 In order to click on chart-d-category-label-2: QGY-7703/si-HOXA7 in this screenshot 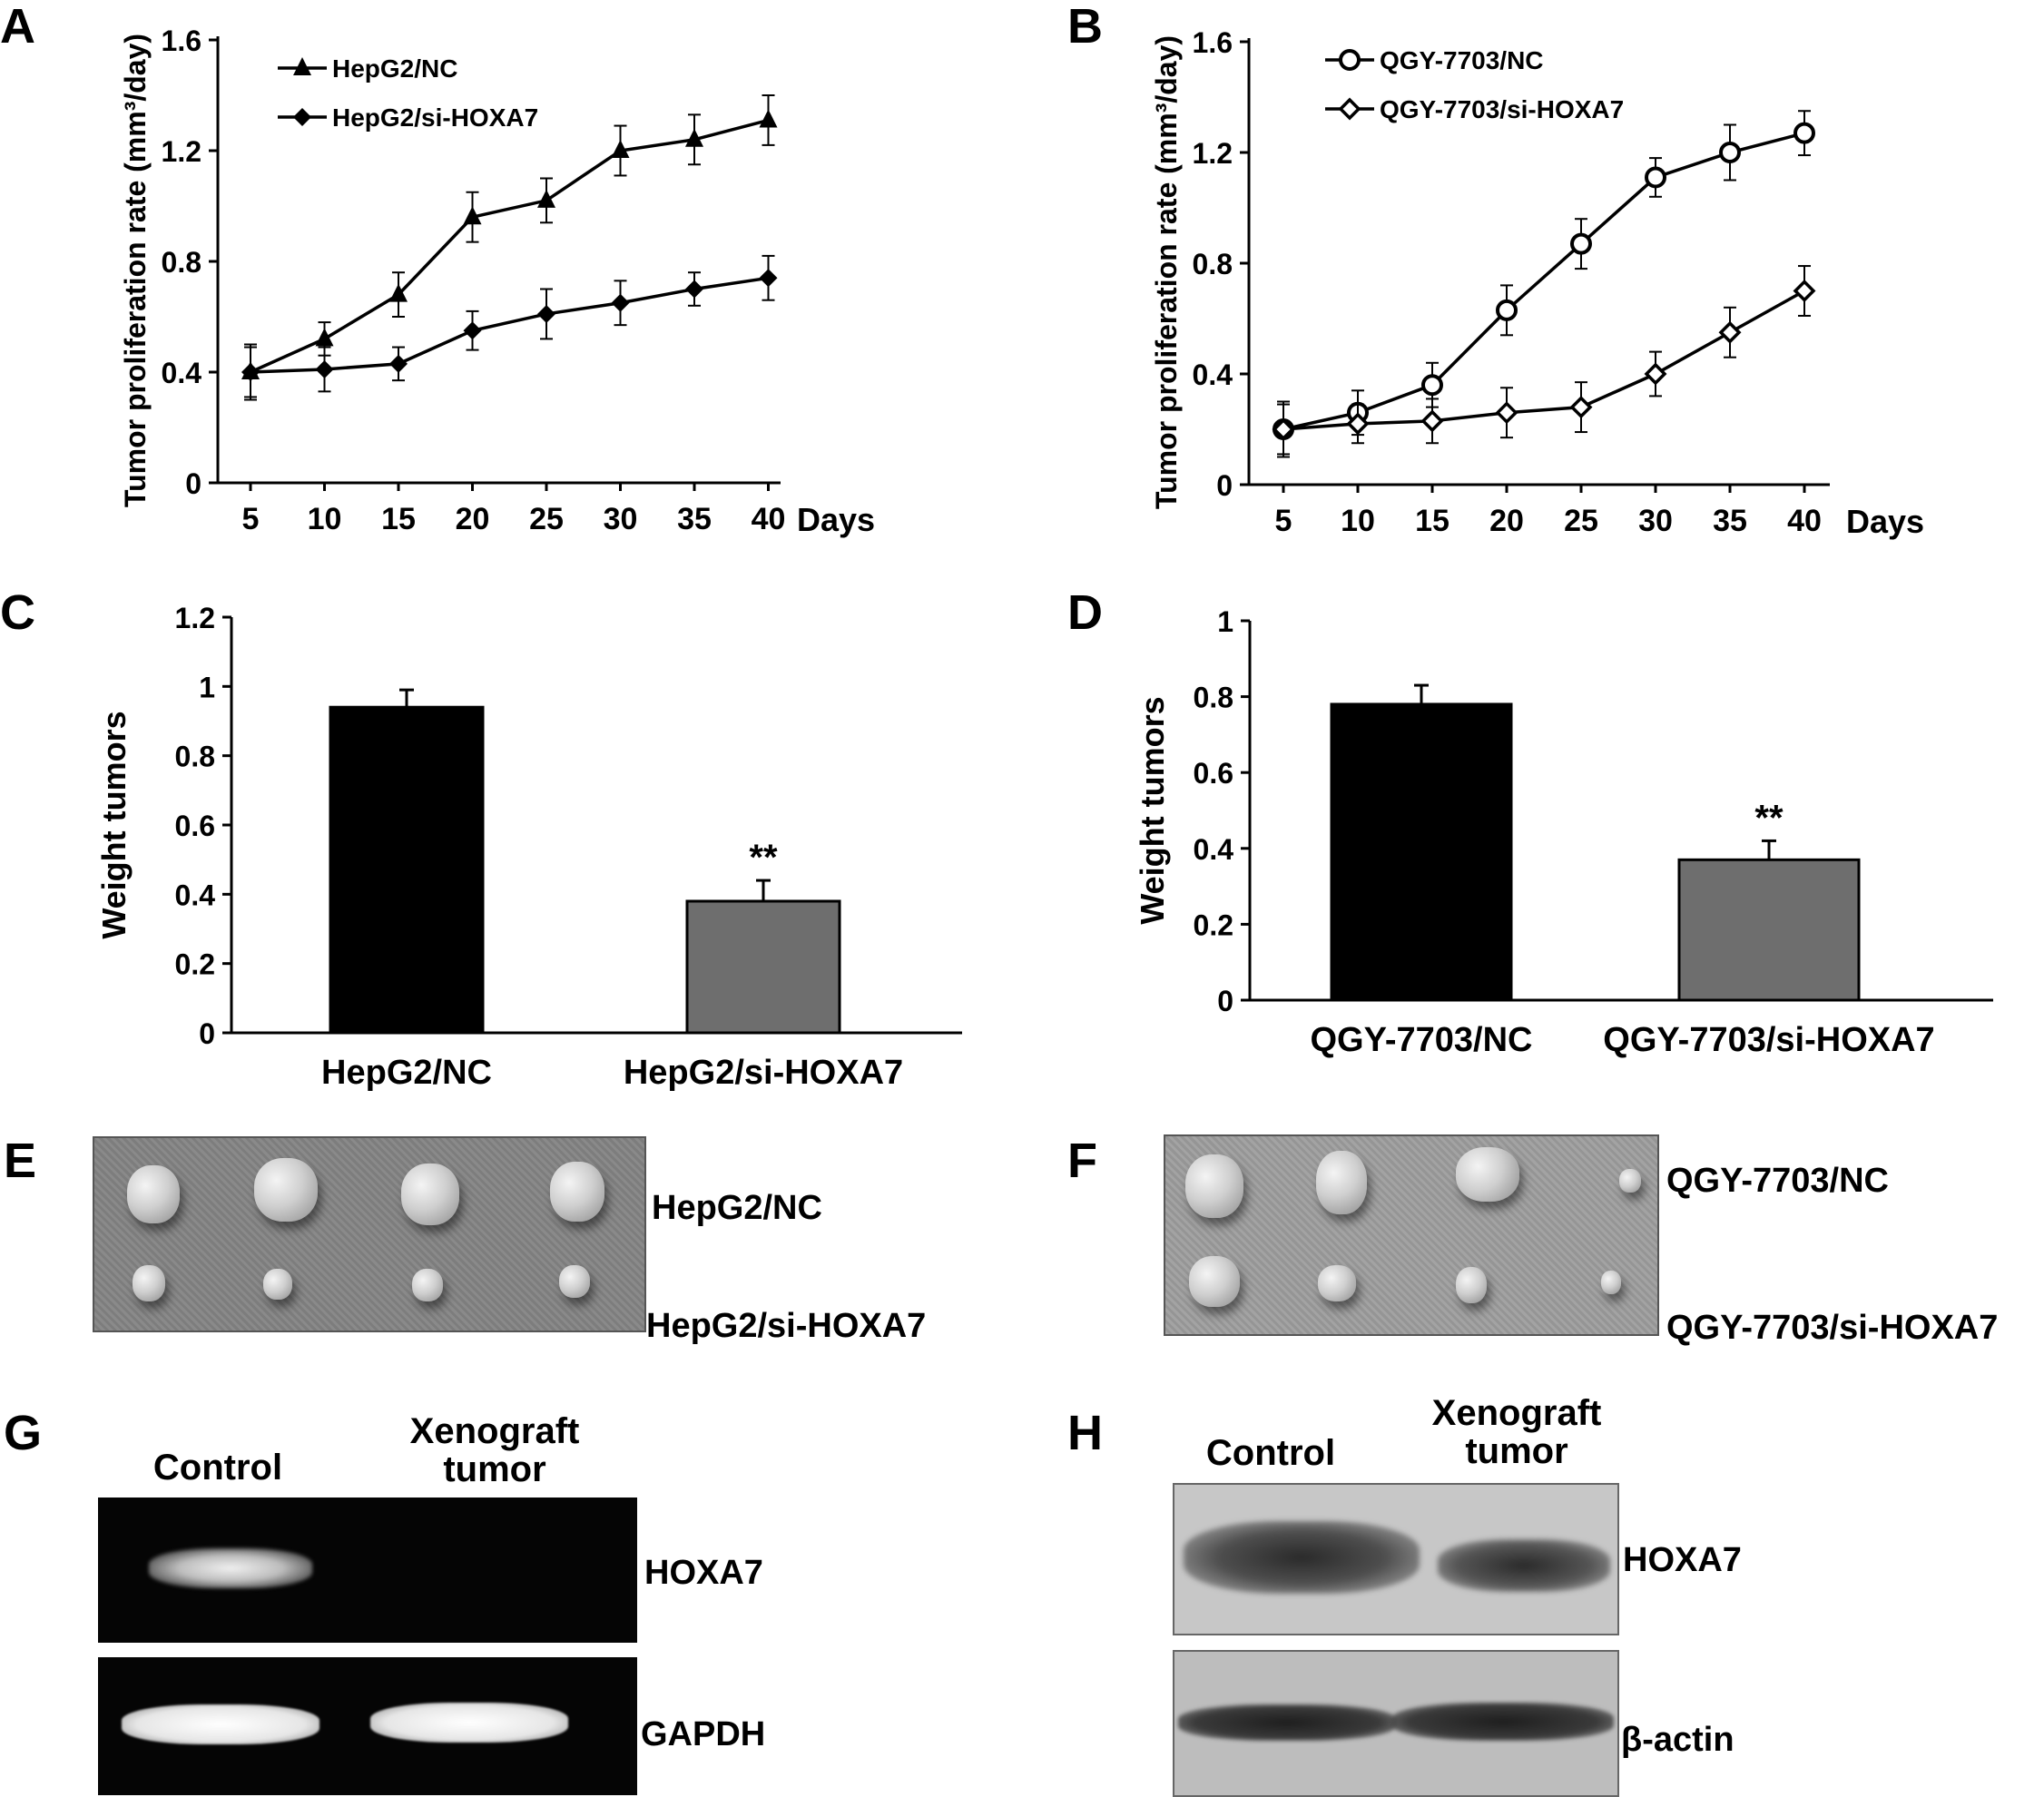, I will do `click(1768, 1040)`.